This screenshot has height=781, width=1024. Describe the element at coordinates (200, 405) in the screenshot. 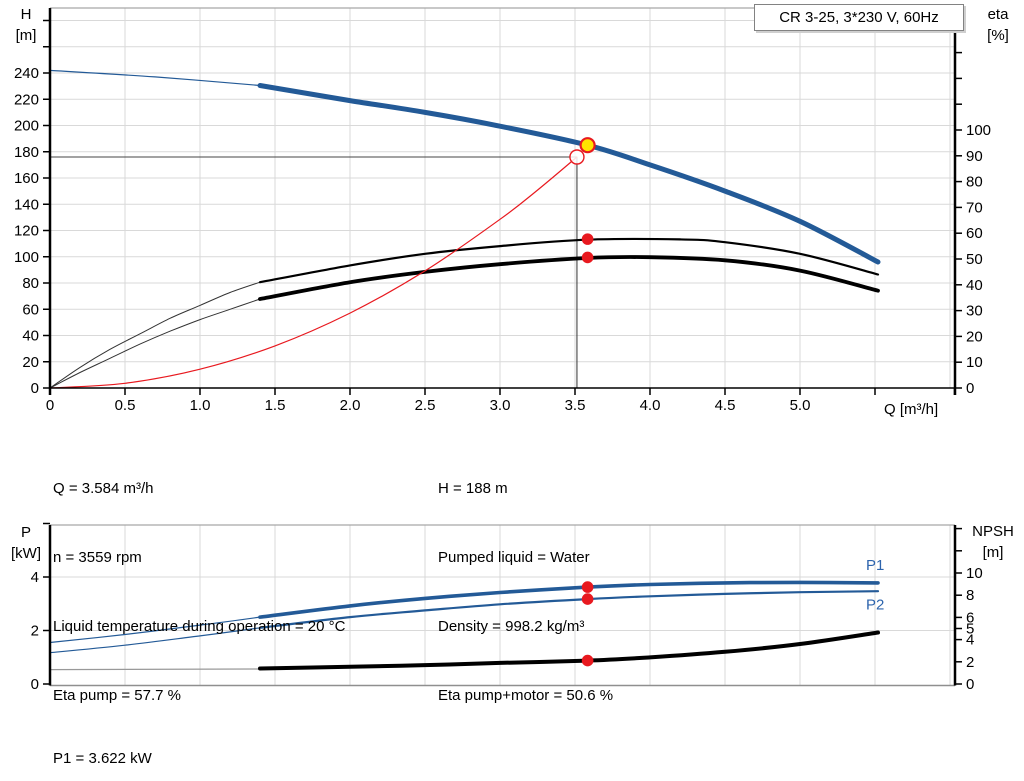

I see `x-tick-label: 1.0` at that location.